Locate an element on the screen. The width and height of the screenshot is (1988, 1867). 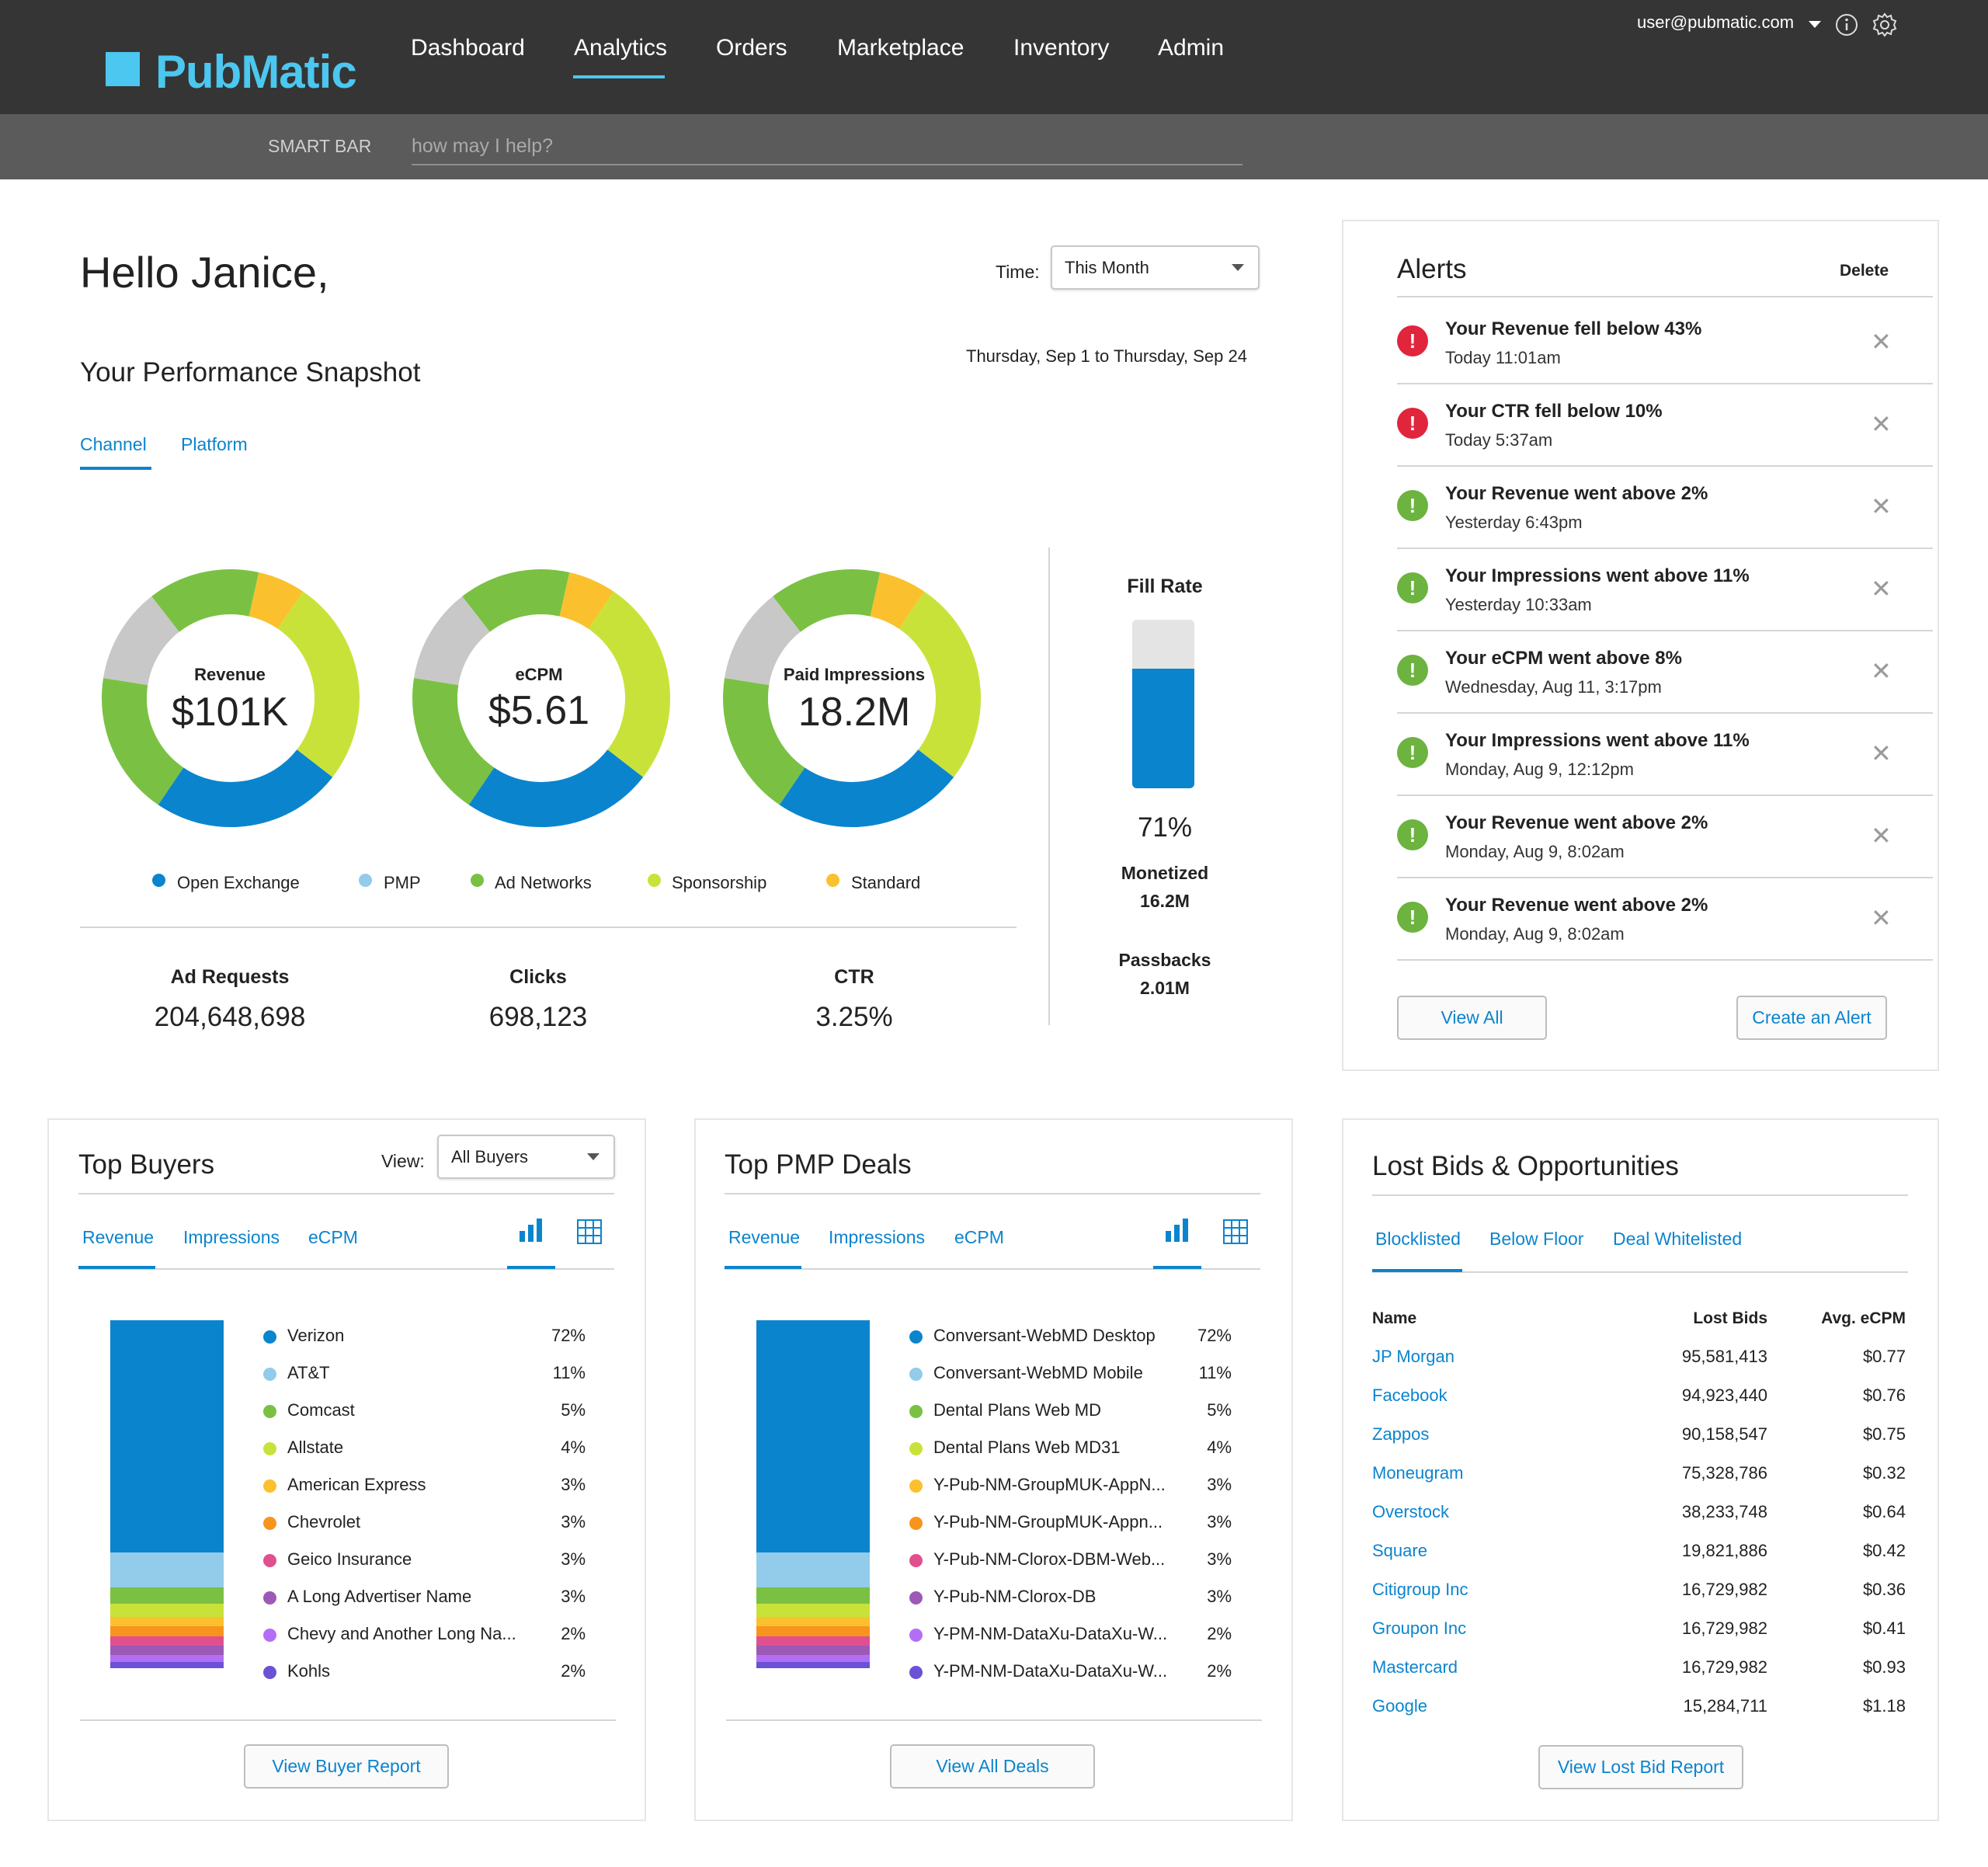
lost-bid-row-name: Overstock is located at coordinates (1411, 1511).